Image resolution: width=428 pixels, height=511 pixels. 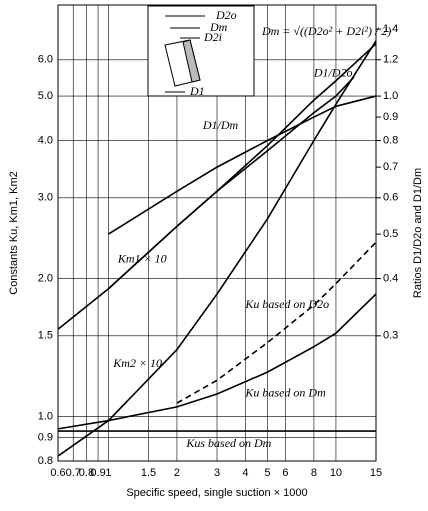 I want to click on series-label: Ku based on Dm, so click(x=285, y=393).